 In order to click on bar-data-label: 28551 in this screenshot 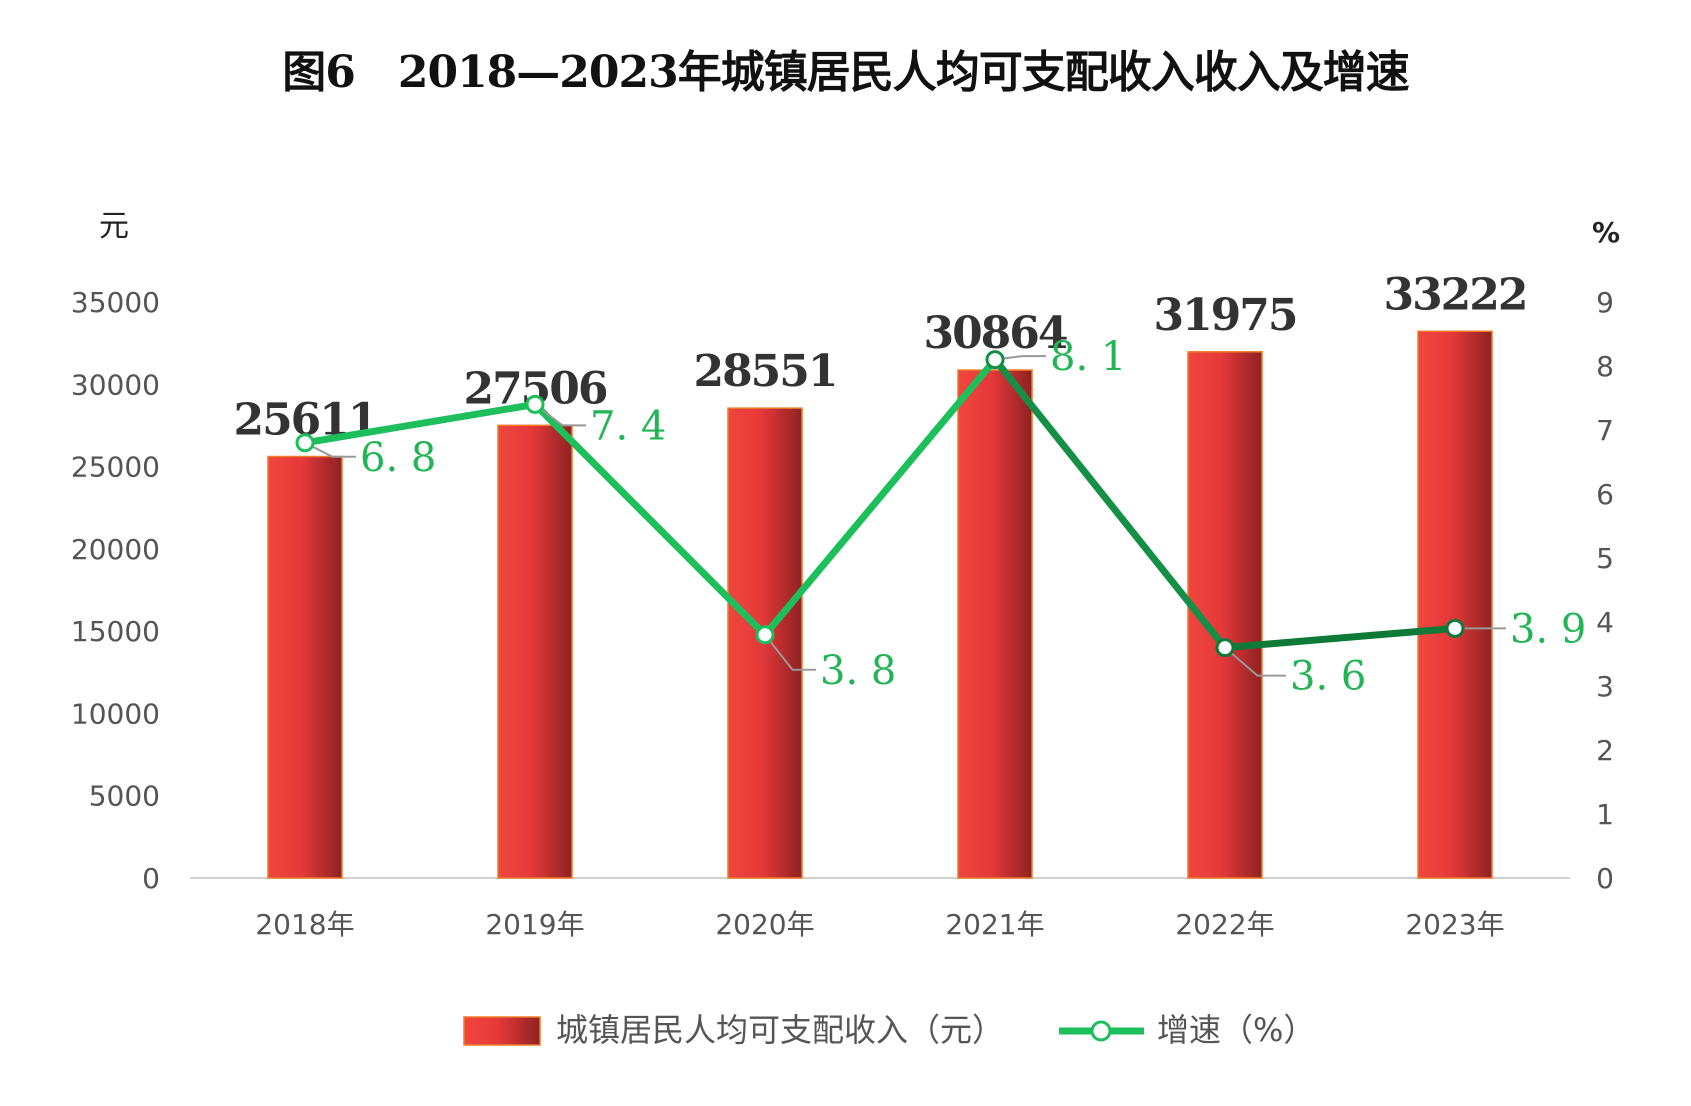, I will do `click(764, 371)`.